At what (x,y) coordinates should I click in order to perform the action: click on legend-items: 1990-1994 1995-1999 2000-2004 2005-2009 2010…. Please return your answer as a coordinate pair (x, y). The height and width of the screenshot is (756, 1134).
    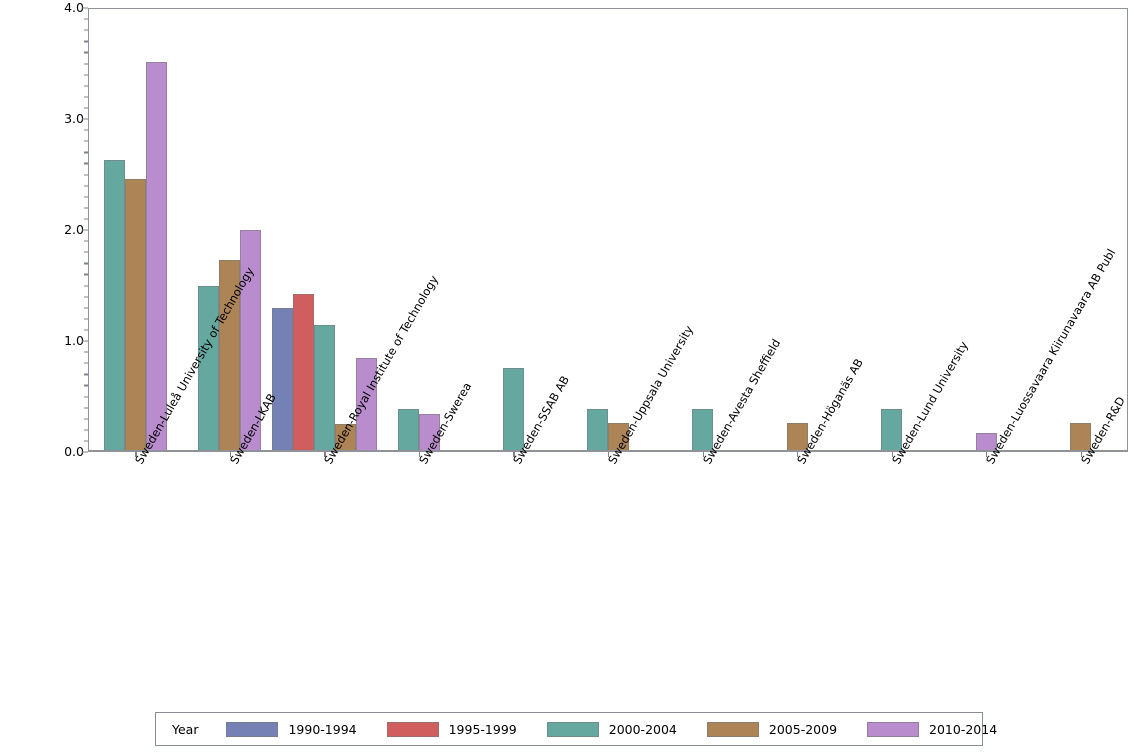
    Looking at the image, I should click on (626, 729).